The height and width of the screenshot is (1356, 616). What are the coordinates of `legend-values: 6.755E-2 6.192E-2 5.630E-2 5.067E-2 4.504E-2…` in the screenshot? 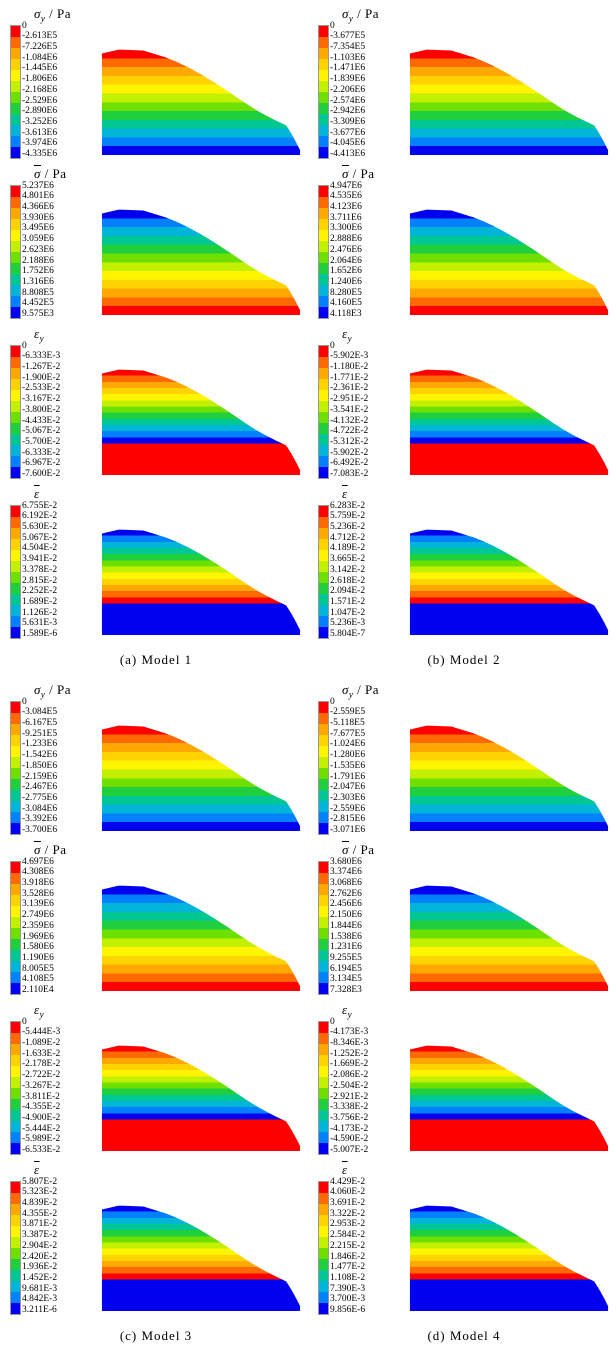 It's located at (40, 570).